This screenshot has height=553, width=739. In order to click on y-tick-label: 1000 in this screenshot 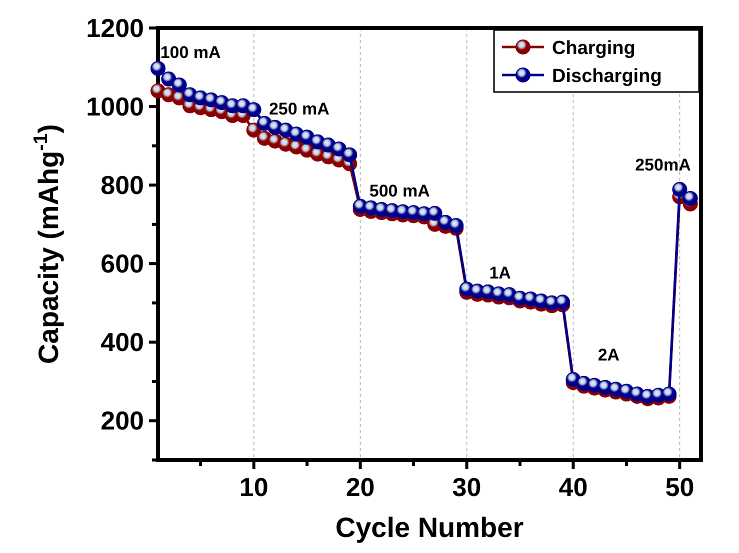, I will do `click(115, 107)`.